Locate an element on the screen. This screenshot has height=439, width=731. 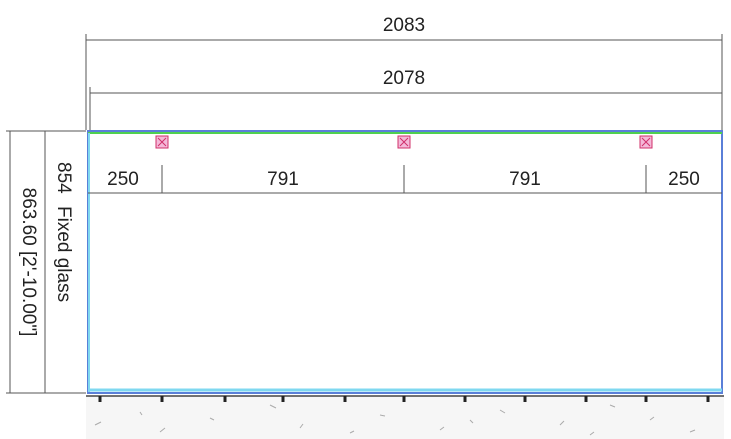
height-dimensions: 863.60 [2'-10.00"] 854 Fixed glass is located at coordinates (46, 262).